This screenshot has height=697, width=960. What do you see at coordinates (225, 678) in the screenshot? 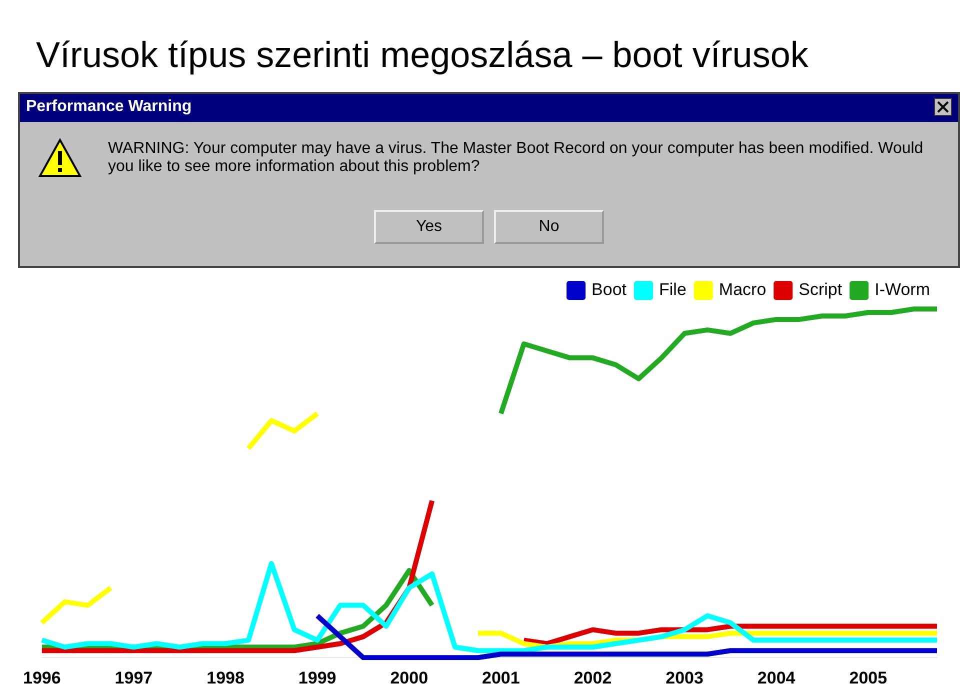
I see `x-tick-label: 1998` at bounding box center [225, 678].